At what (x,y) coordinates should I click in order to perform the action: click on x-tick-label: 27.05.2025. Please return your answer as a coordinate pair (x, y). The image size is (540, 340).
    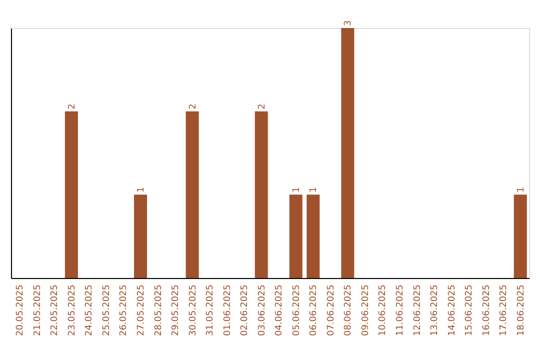
    Looking at the image, I should click on (141, 310).